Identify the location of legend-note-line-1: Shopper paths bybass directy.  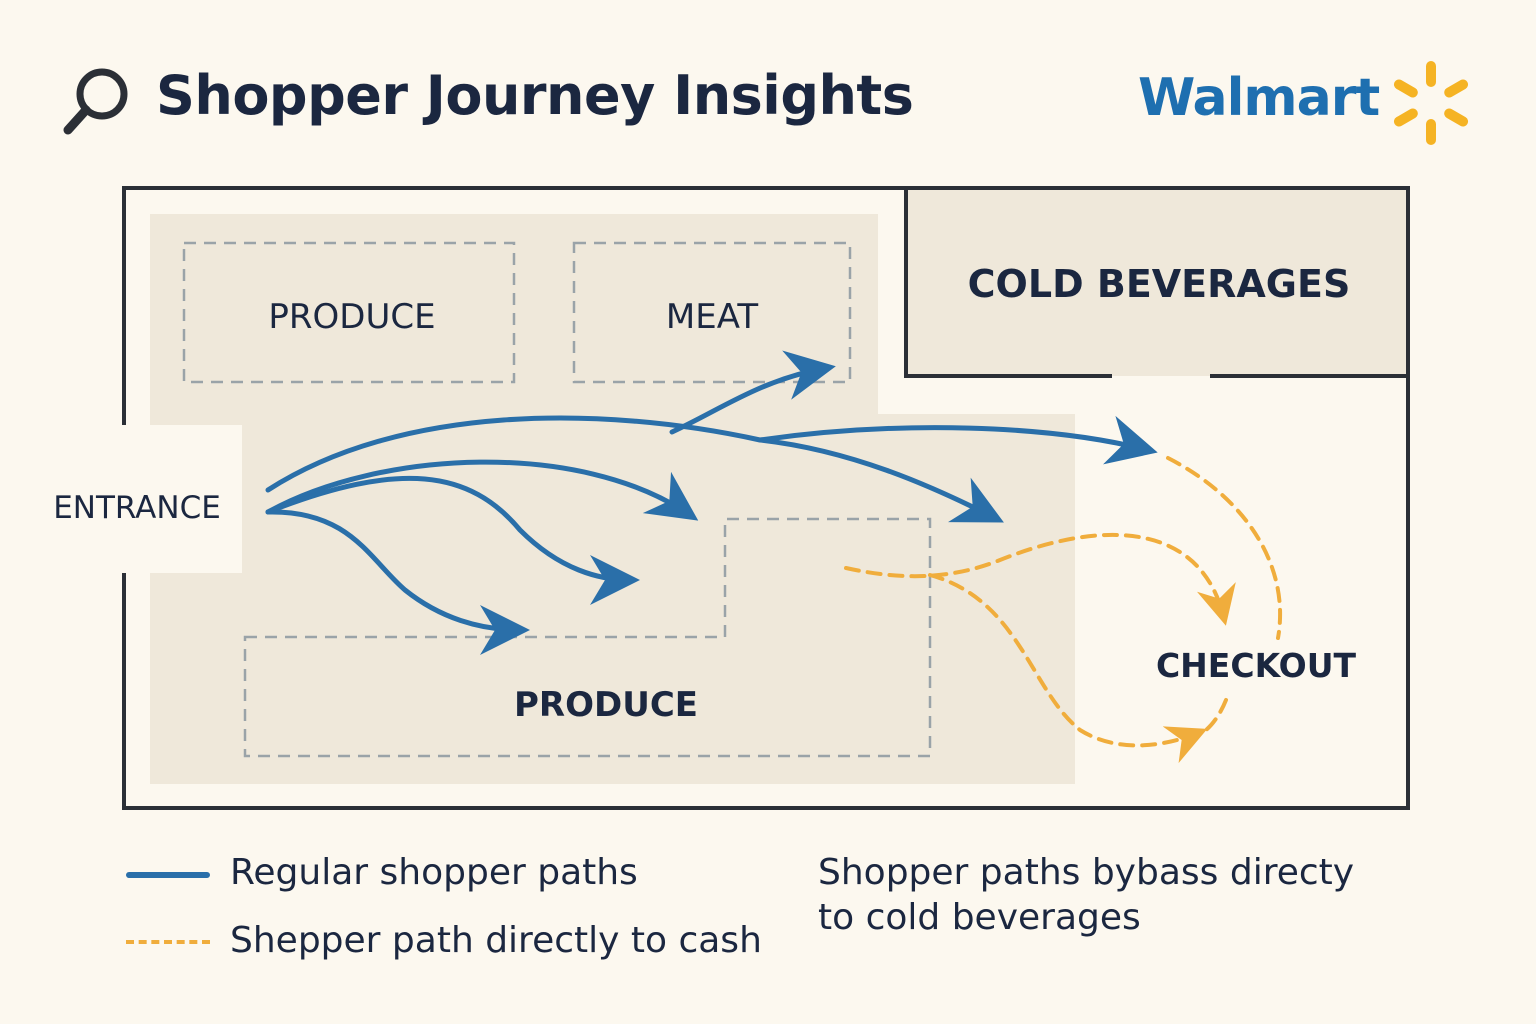
(1086, 872).